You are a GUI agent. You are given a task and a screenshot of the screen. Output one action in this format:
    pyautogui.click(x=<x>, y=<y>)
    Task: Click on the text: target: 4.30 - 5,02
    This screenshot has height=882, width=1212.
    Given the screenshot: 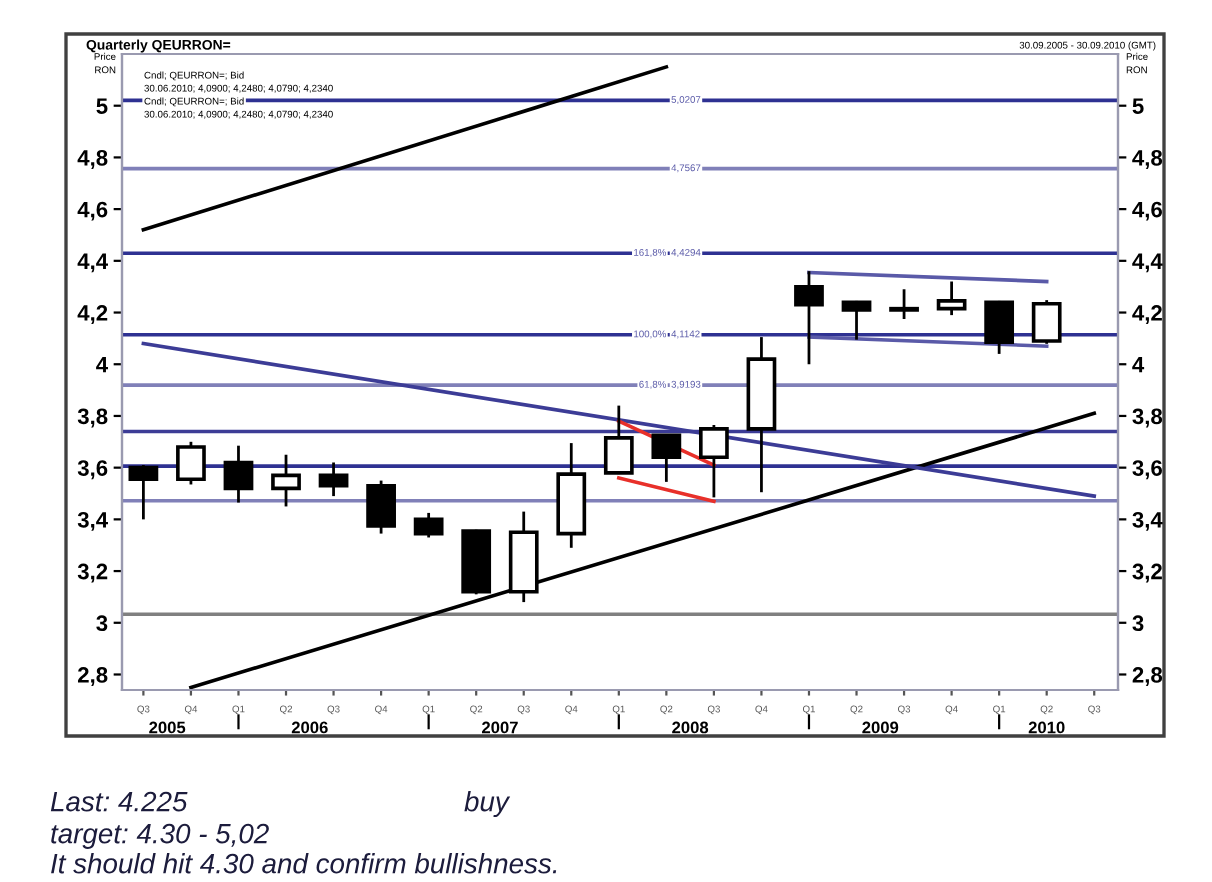 What is the action you would take?
    pyautogui.click(x=160, y=836)
    